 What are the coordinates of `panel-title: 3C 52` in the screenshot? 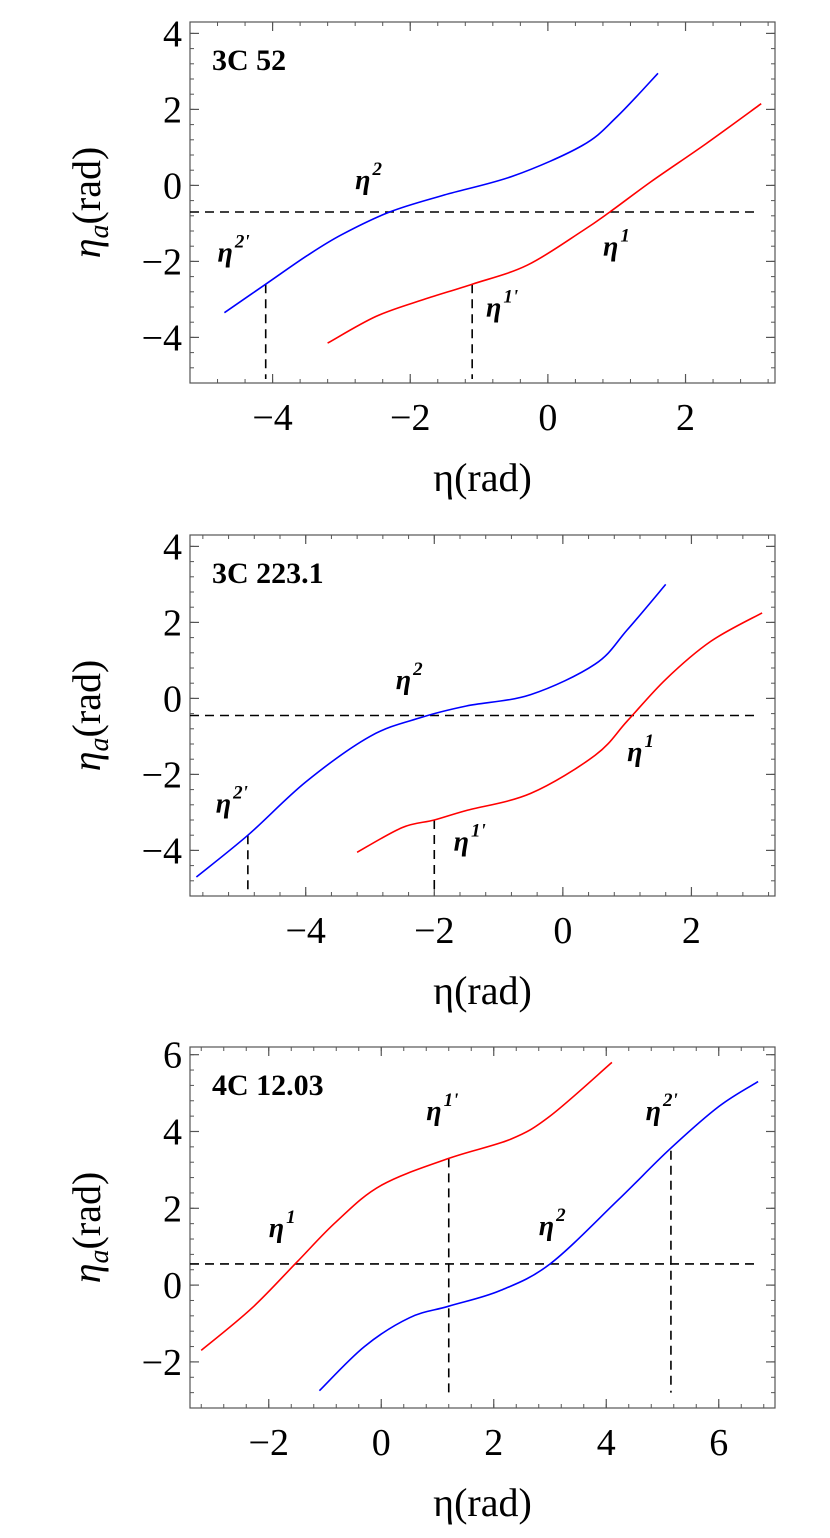 It's located at (249, 60).